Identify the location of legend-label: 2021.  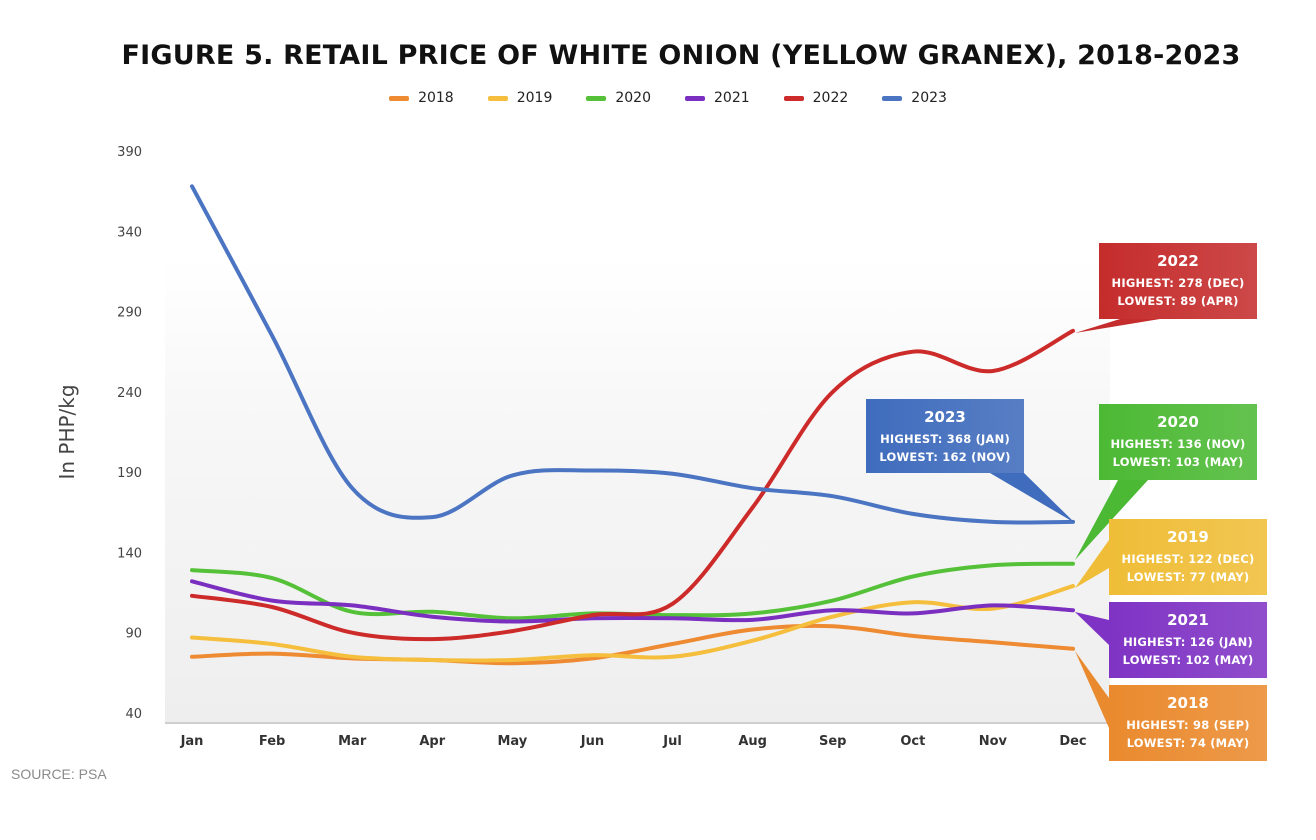
(732, 98).